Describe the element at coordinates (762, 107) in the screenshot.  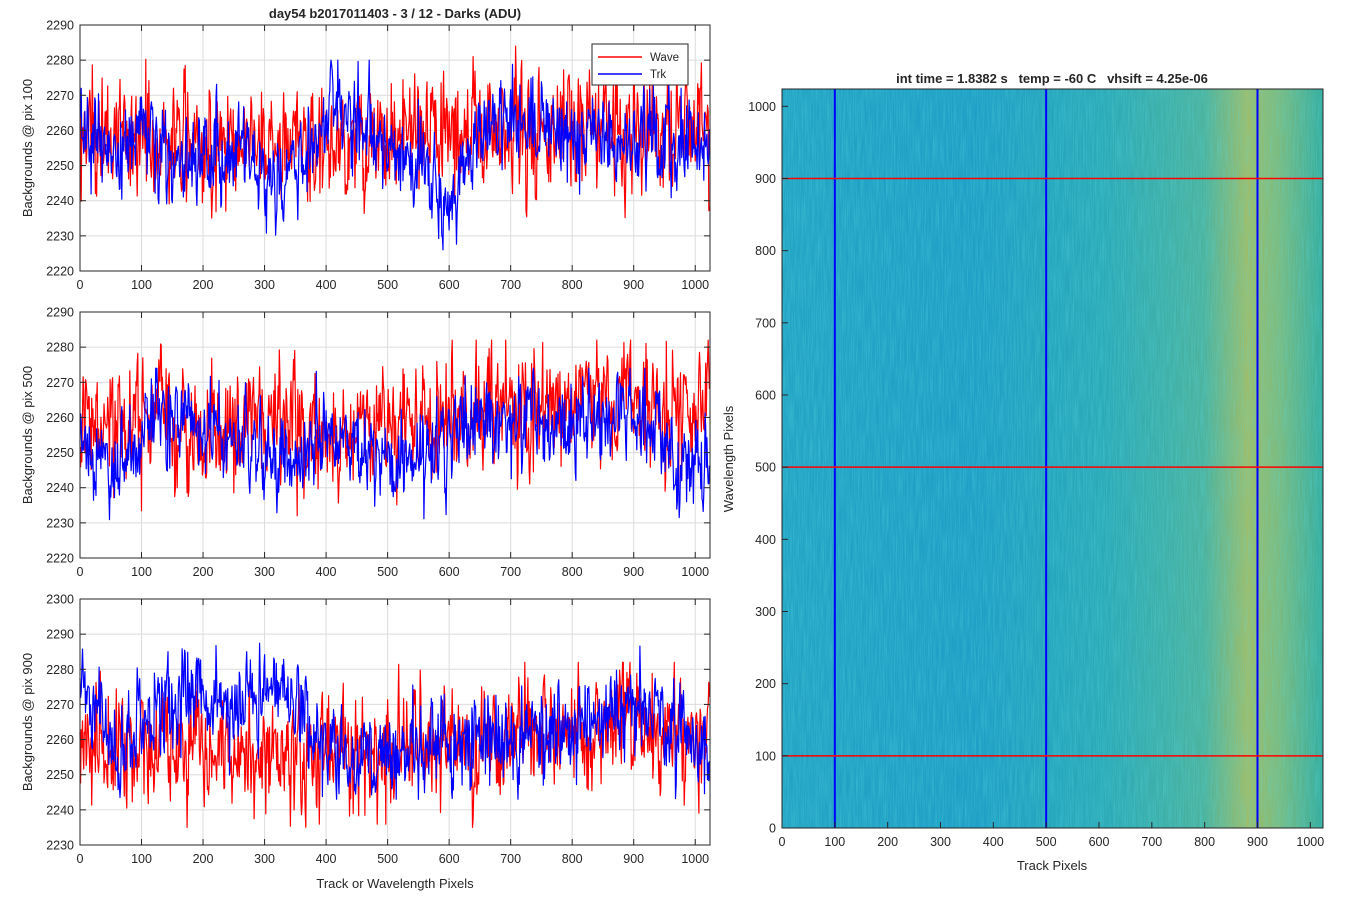
I see `y-tick-label: 1000` at that location.